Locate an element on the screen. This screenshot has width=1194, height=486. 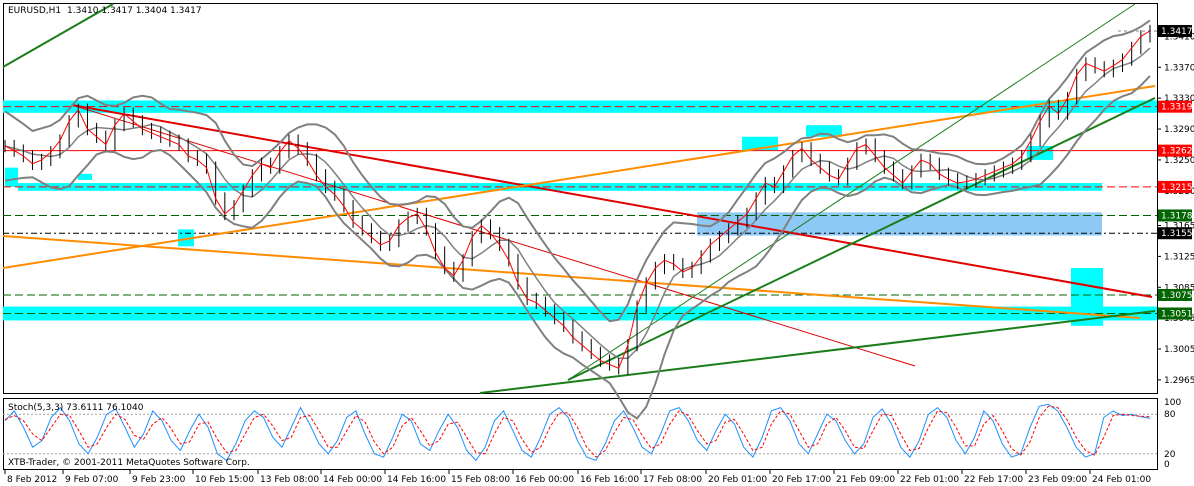
level-tag-label: 1.3178 is located at coordinates (1177, 216).